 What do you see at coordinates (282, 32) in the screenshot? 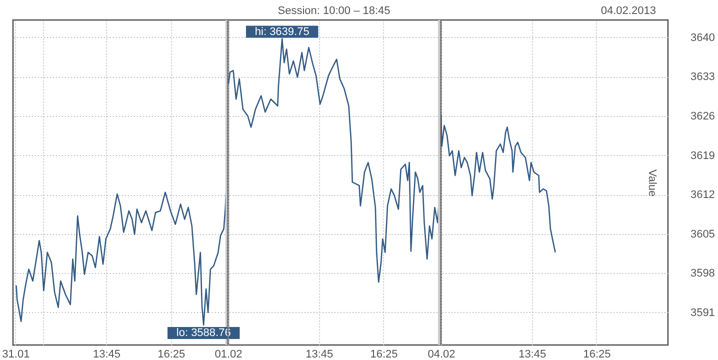
I see `annotation: hi: 3639.75` at bounding box center [282, 32].